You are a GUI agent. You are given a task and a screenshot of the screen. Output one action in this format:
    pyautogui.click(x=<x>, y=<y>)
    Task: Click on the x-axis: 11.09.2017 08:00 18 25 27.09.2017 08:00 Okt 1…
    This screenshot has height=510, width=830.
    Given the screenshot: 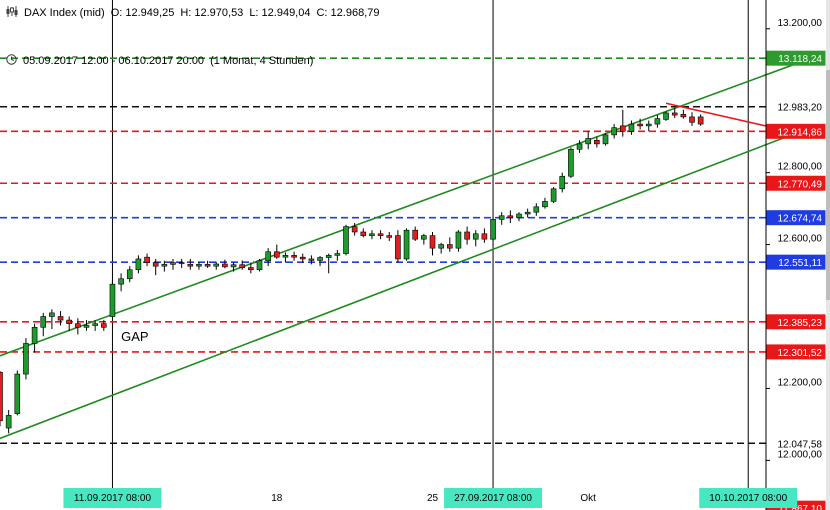 What is the action you would take?
    pyautogui.click(x=430, y=498)
    